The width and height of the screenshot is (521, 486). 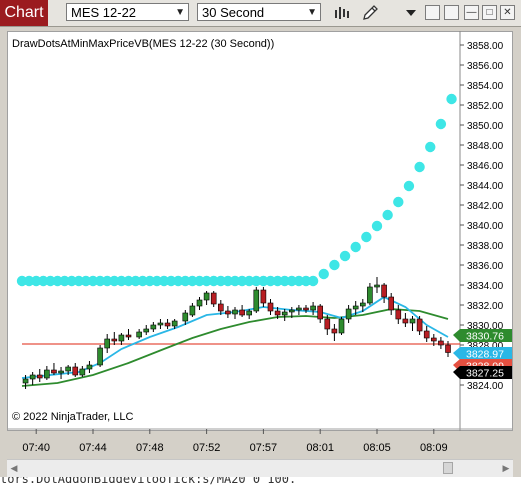 I want to click on pencil-icon, so click(x=370, y=13).